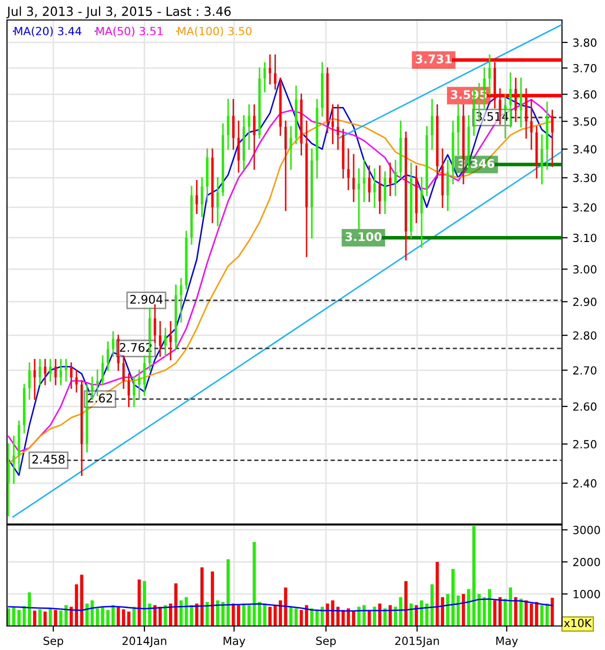  Describe the element at coordinates (584, 444) in the screenshot. I see `y-tick-label: 2.50` at that location.